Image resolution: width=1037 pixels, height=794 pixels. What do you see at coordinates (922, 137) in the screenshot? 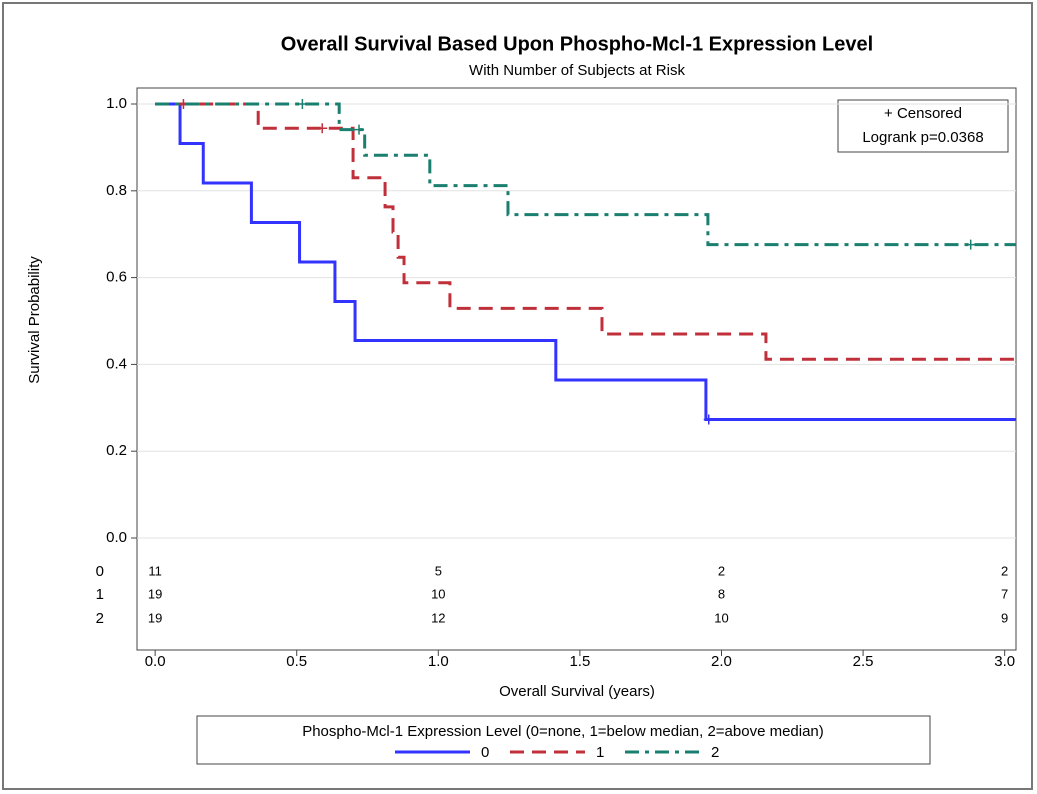
I see `logrank-annotation: Logrank p=0.0368` at bounding box center [922, 137].